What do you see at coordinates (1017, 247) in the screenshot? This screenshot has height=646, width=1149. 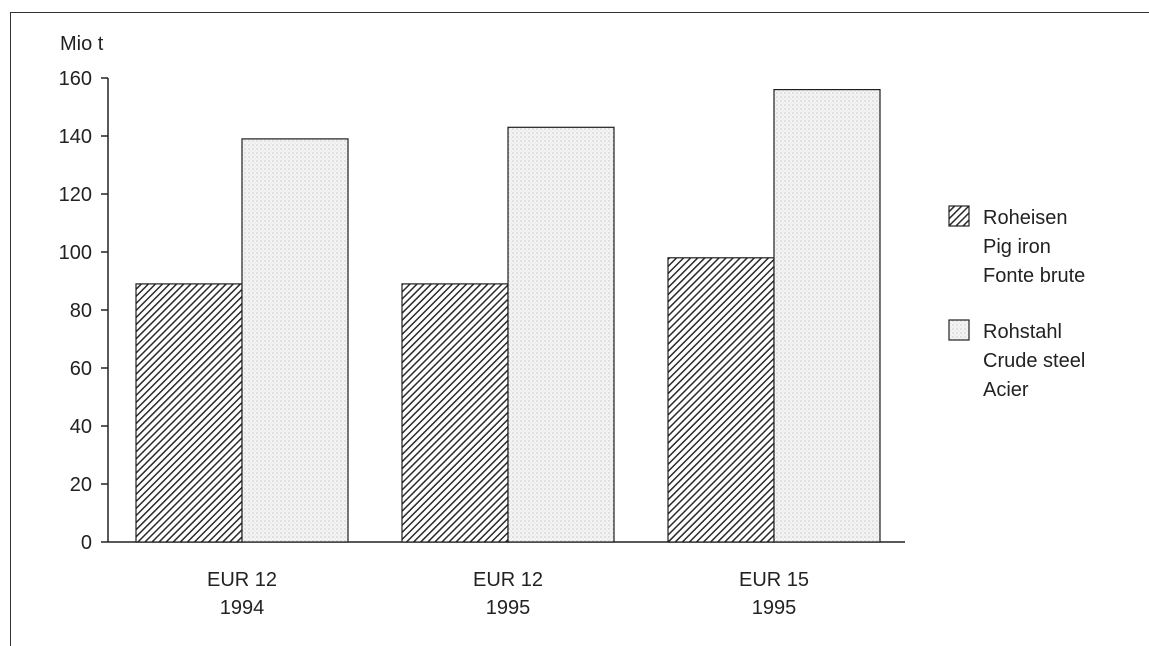 I see `legend-label: Pig iron` at bounding box center [1017, 247].